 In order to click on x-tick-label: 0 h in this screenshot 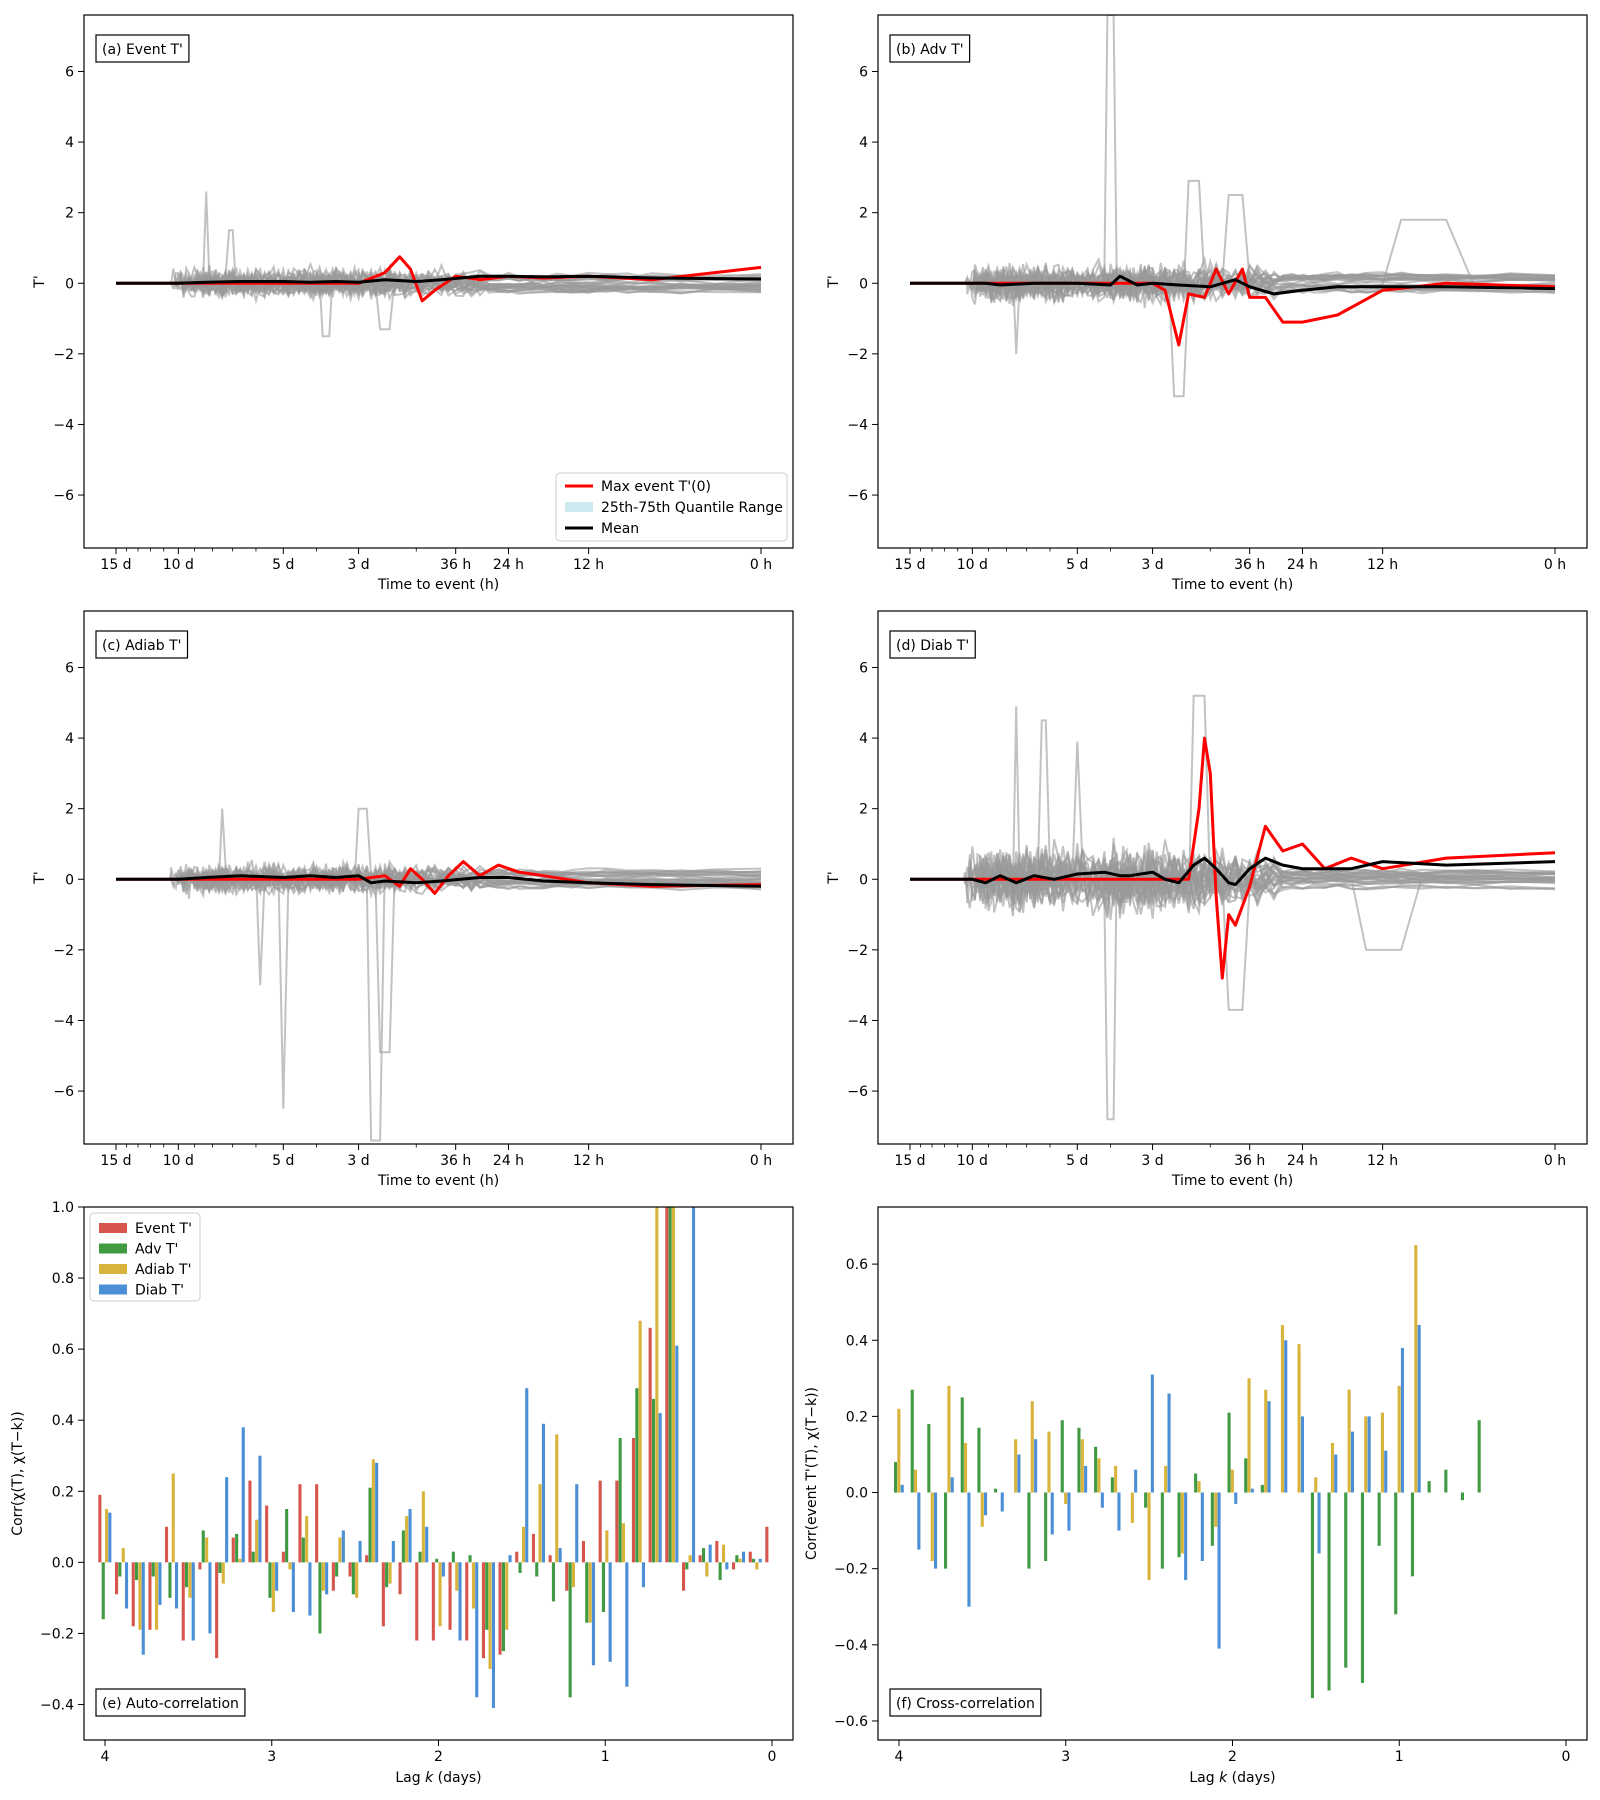, I will do `click(1555, 565)`.